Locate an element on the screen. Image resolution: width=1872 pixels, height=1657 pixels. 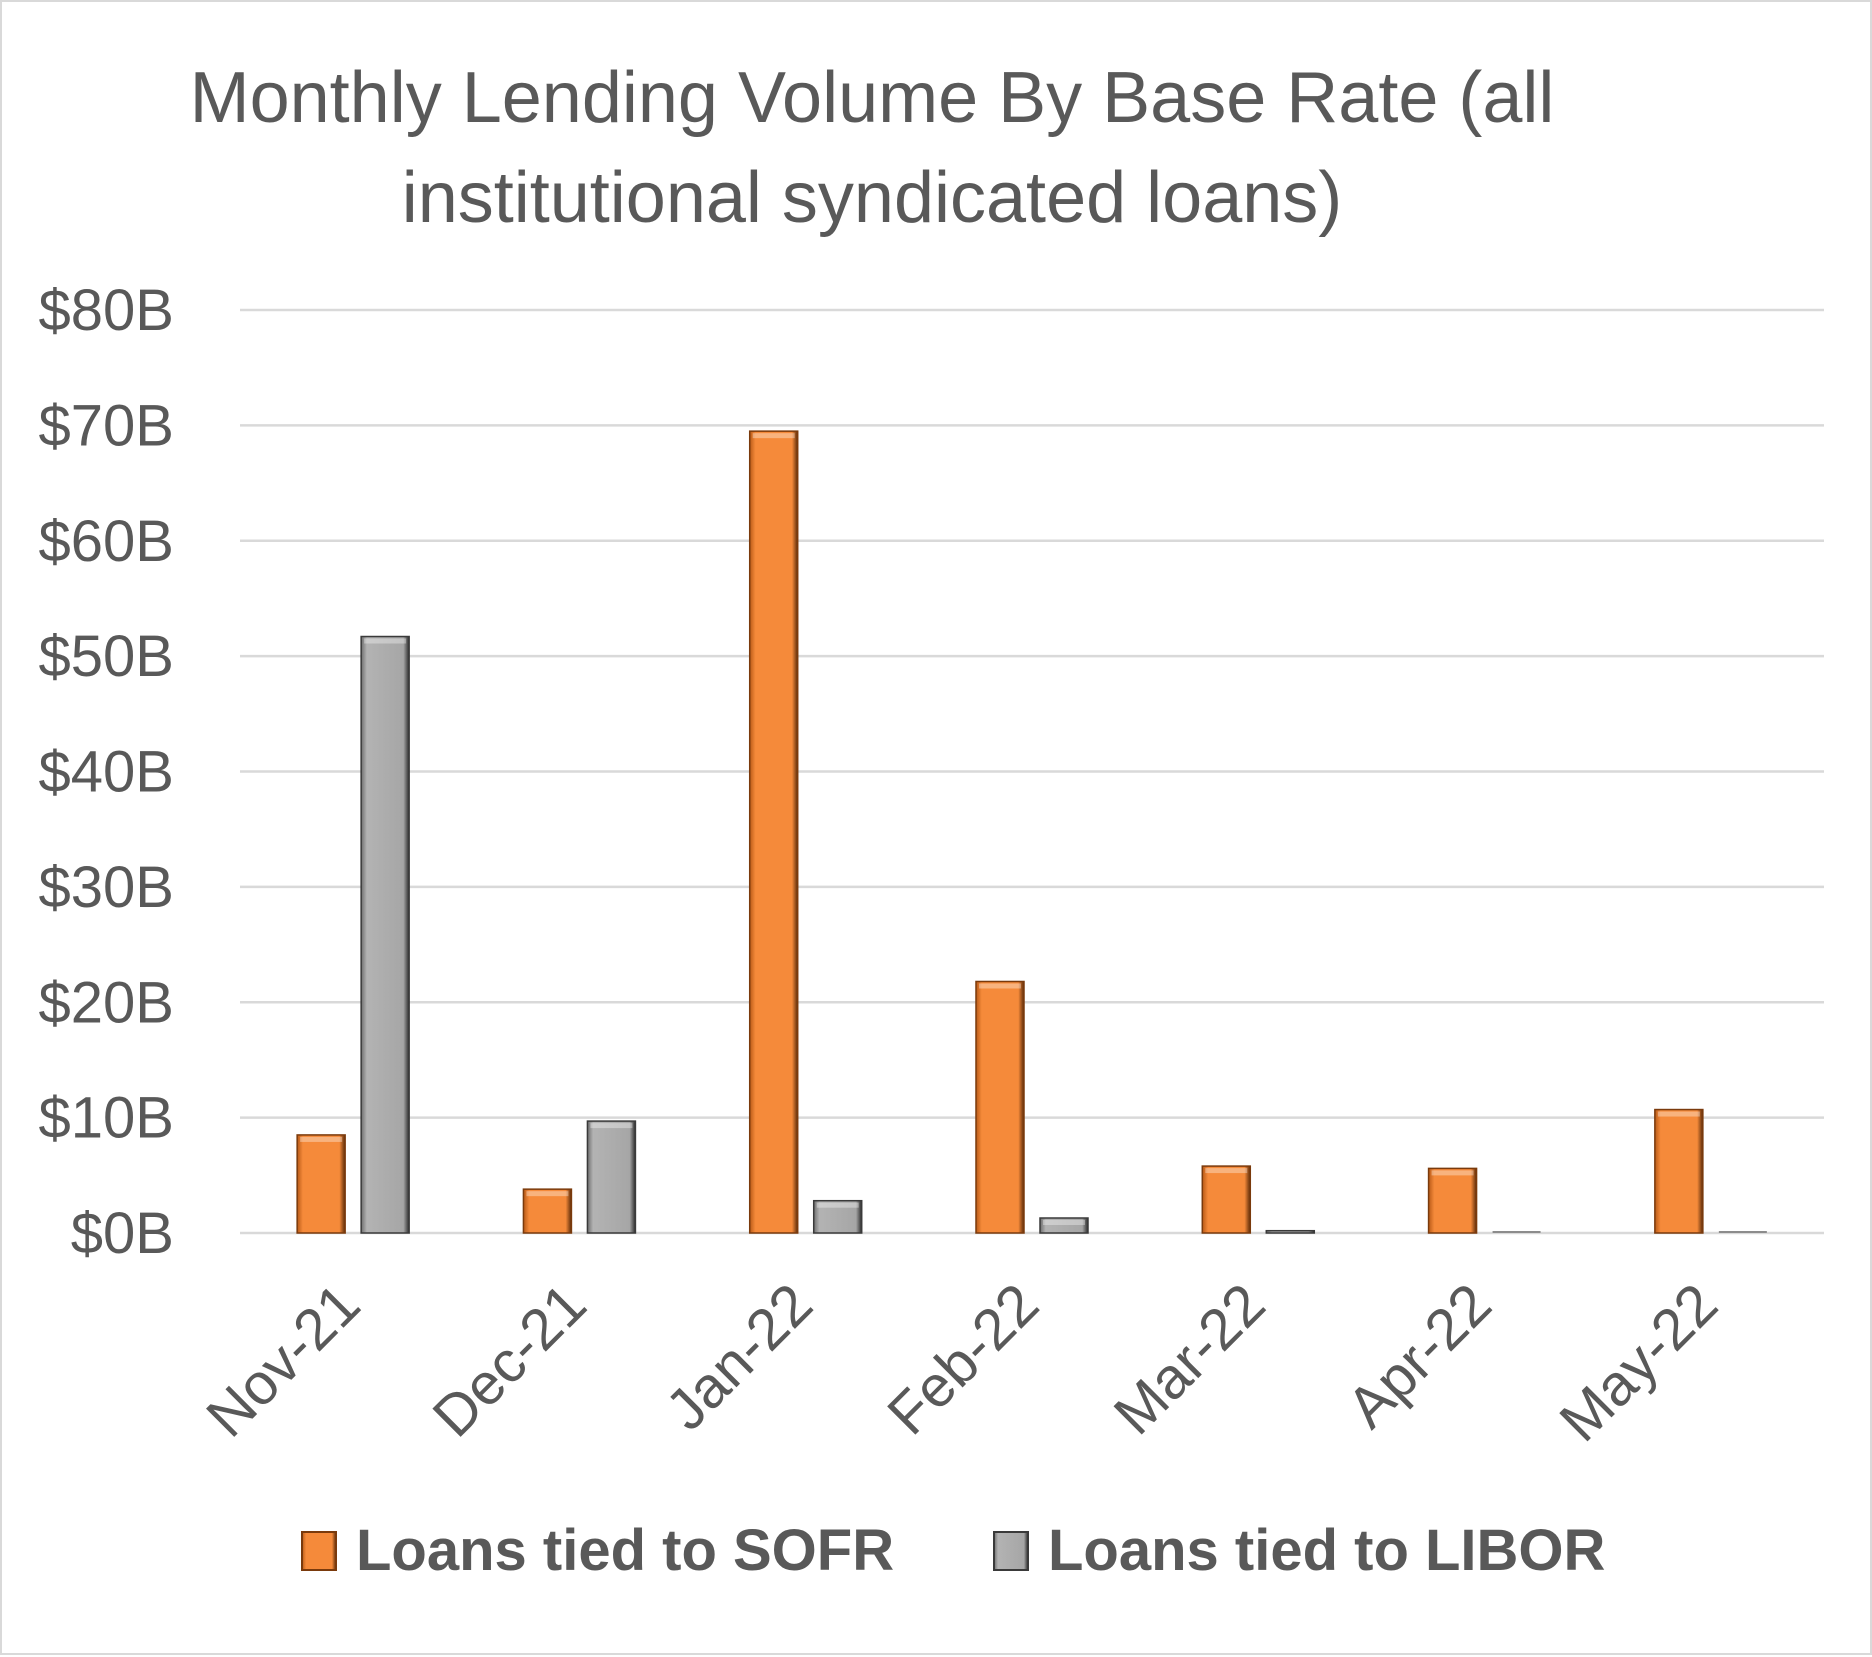
x-tick-label: May-22 is located at coordinates (1638, 1362).